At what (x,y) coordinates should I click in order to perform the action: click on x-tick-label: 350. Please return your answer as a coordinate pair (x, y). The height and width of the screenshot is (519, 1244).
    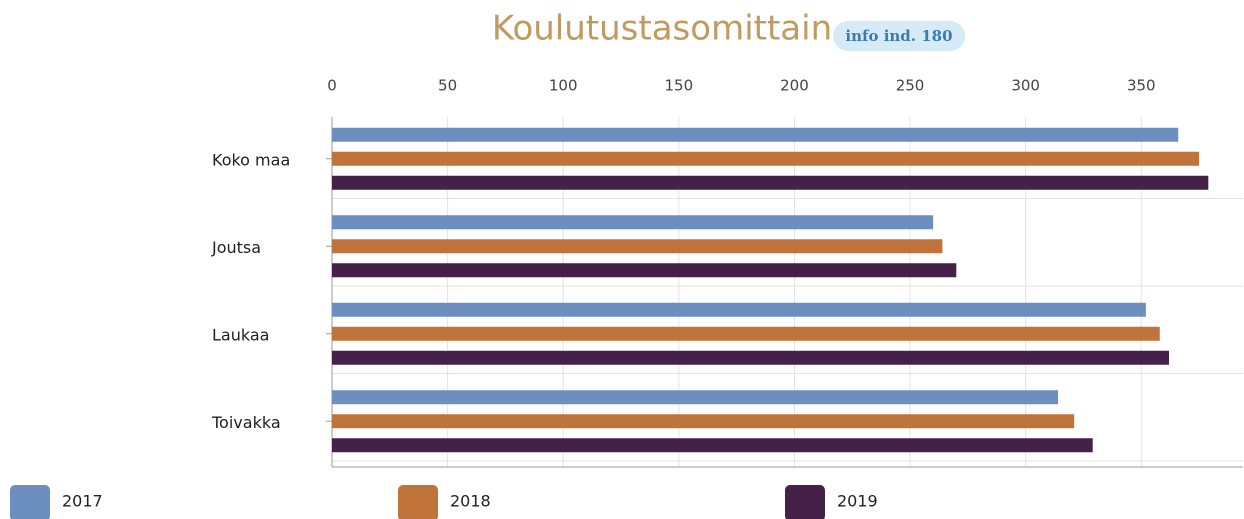
    Looking at the image, I should click on (1141, 86).